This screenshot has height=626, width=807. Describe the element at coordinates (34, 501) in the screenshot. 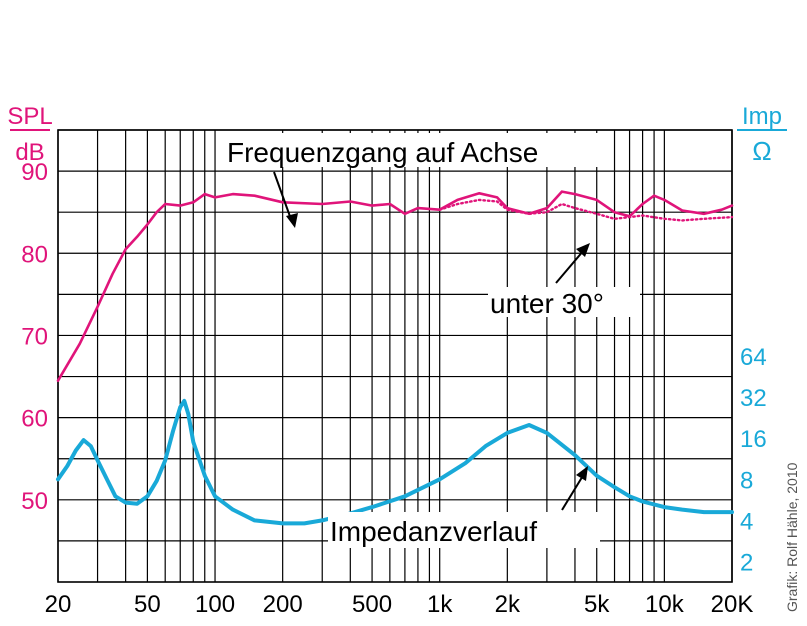

I see `left-tick-label: 50` at that location.